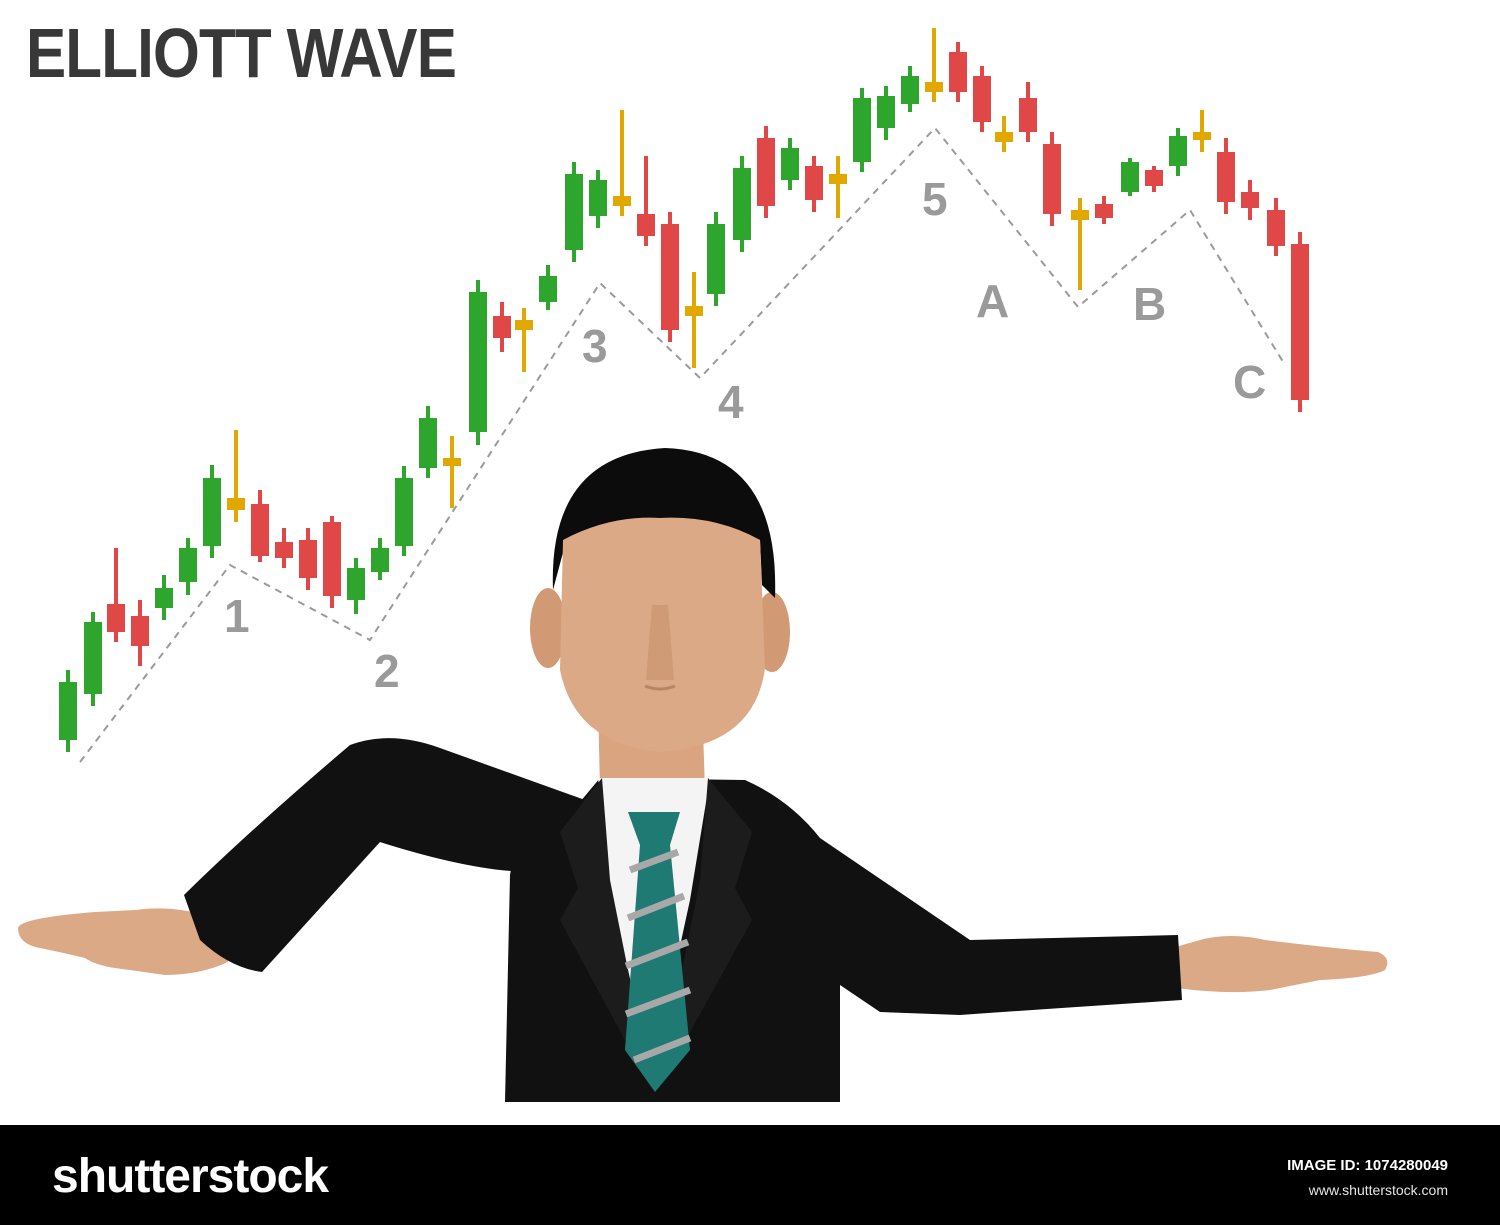 Image resolution: width=1500 pixels, height=1225 pixels. I want to click on image-id: IMAGE ID: 1074280049, so click(1367, 1165).